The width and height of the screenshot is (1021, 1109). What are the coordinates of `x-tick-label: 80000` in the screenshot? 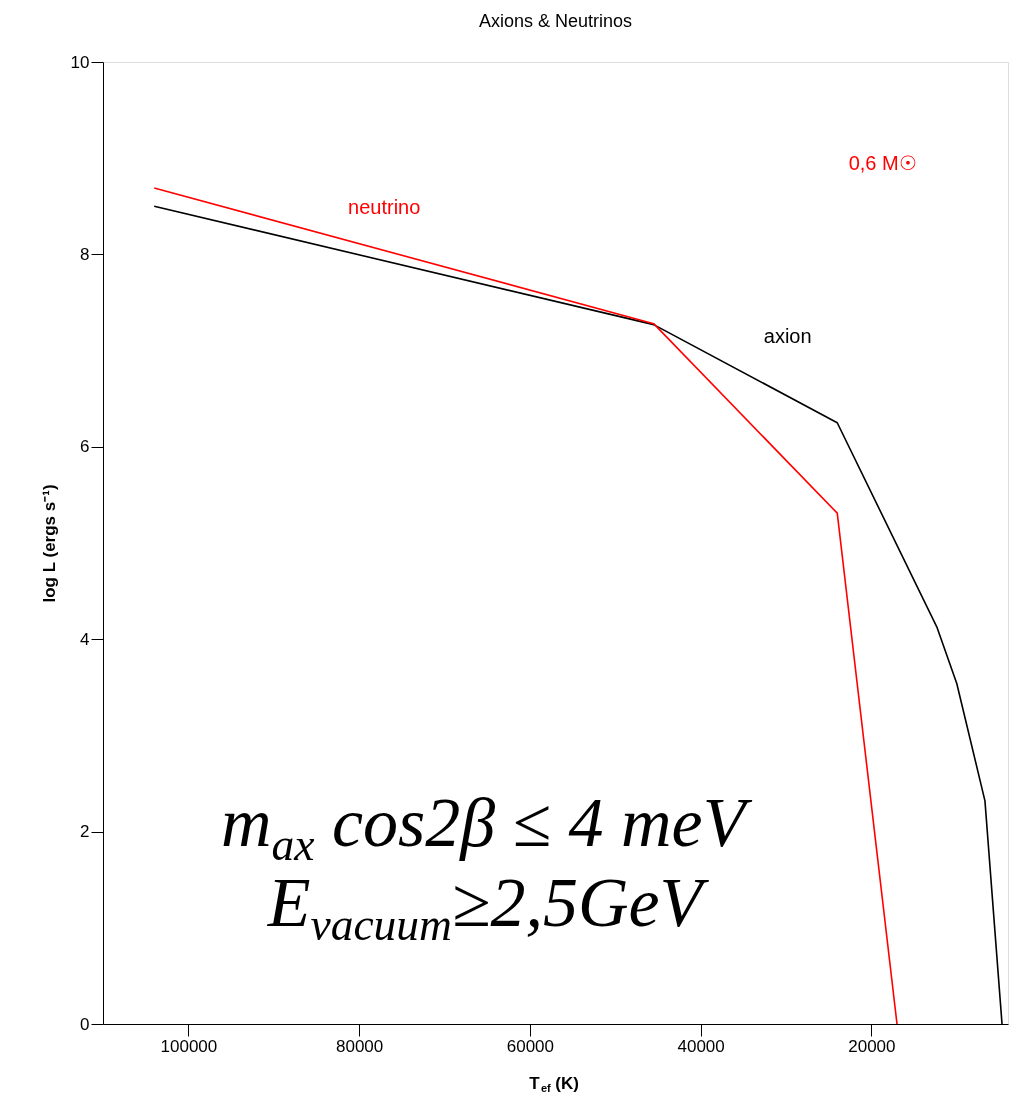 It's located at (359, 1046).